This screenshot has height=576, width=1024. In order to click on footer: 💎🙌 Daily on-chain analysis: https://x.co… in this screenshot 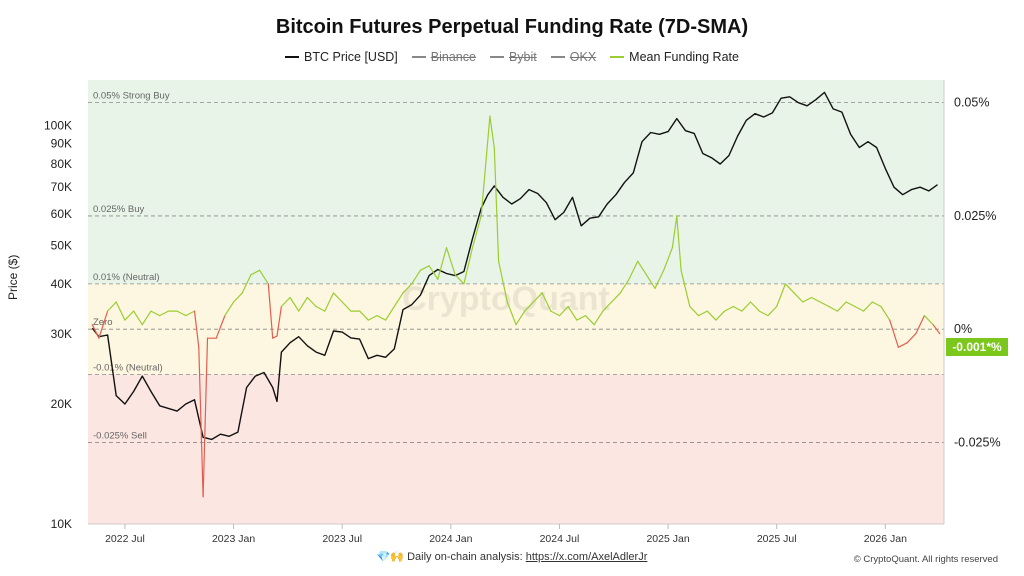, I will do `click(512, 556)`.